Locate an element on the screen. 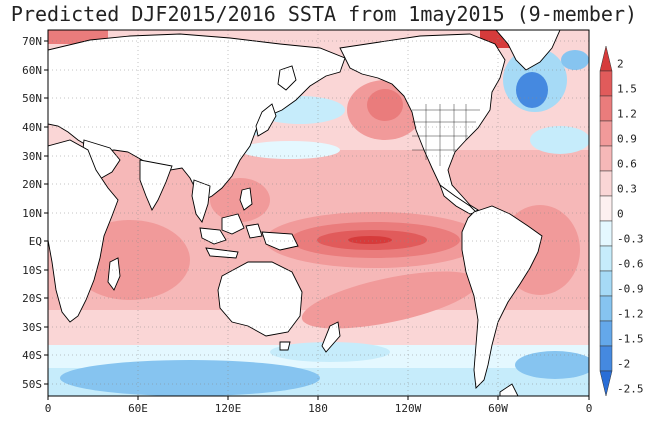  india is located at coordinates (156, 185).